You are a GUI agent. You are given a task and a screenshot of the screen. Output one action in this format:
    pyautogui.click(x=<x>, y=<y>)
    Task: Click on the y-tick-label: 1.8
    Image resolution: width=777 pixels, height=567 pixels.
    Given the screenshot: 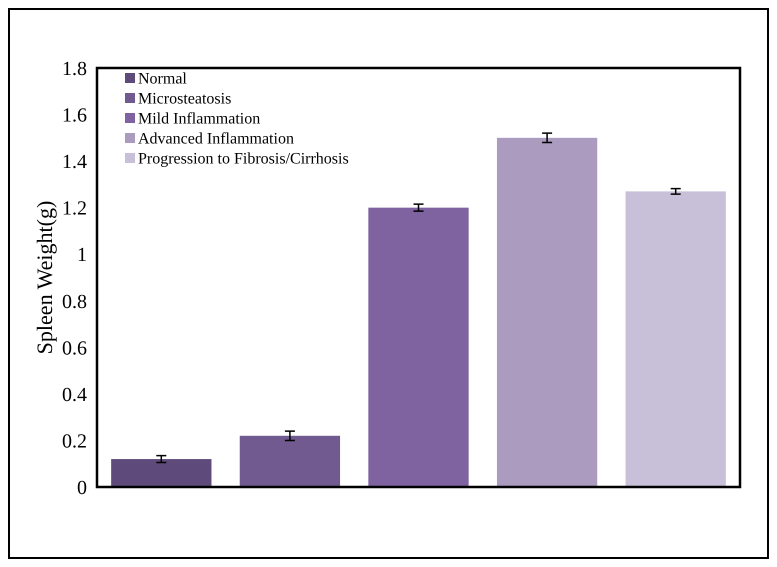 What is the action you would take?
    pyautogui.click(x=74, y=69)
    